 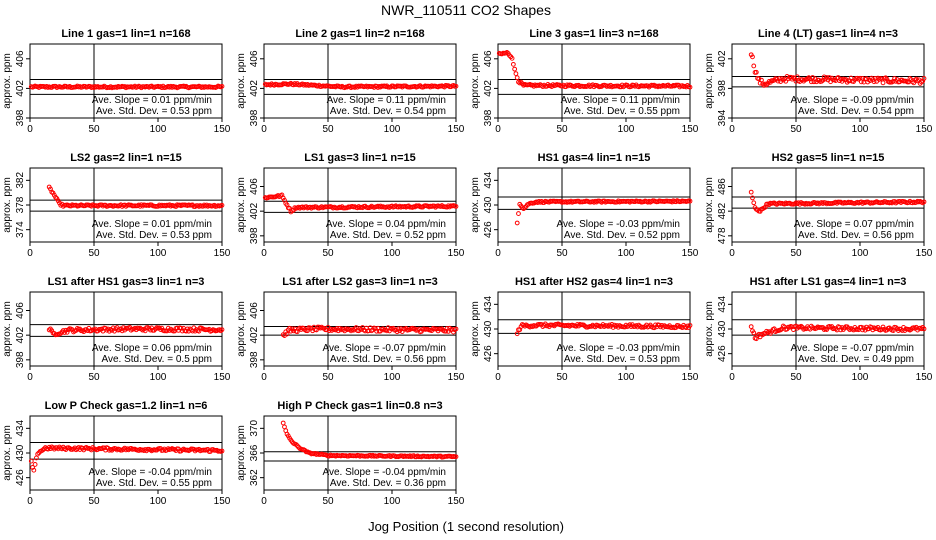 What do you see at coordinates (359, 406) in the screenshot?
I see `panel-title: High P Check gas=1 lin=0.8 n=3` at bounding box center [359, 406].